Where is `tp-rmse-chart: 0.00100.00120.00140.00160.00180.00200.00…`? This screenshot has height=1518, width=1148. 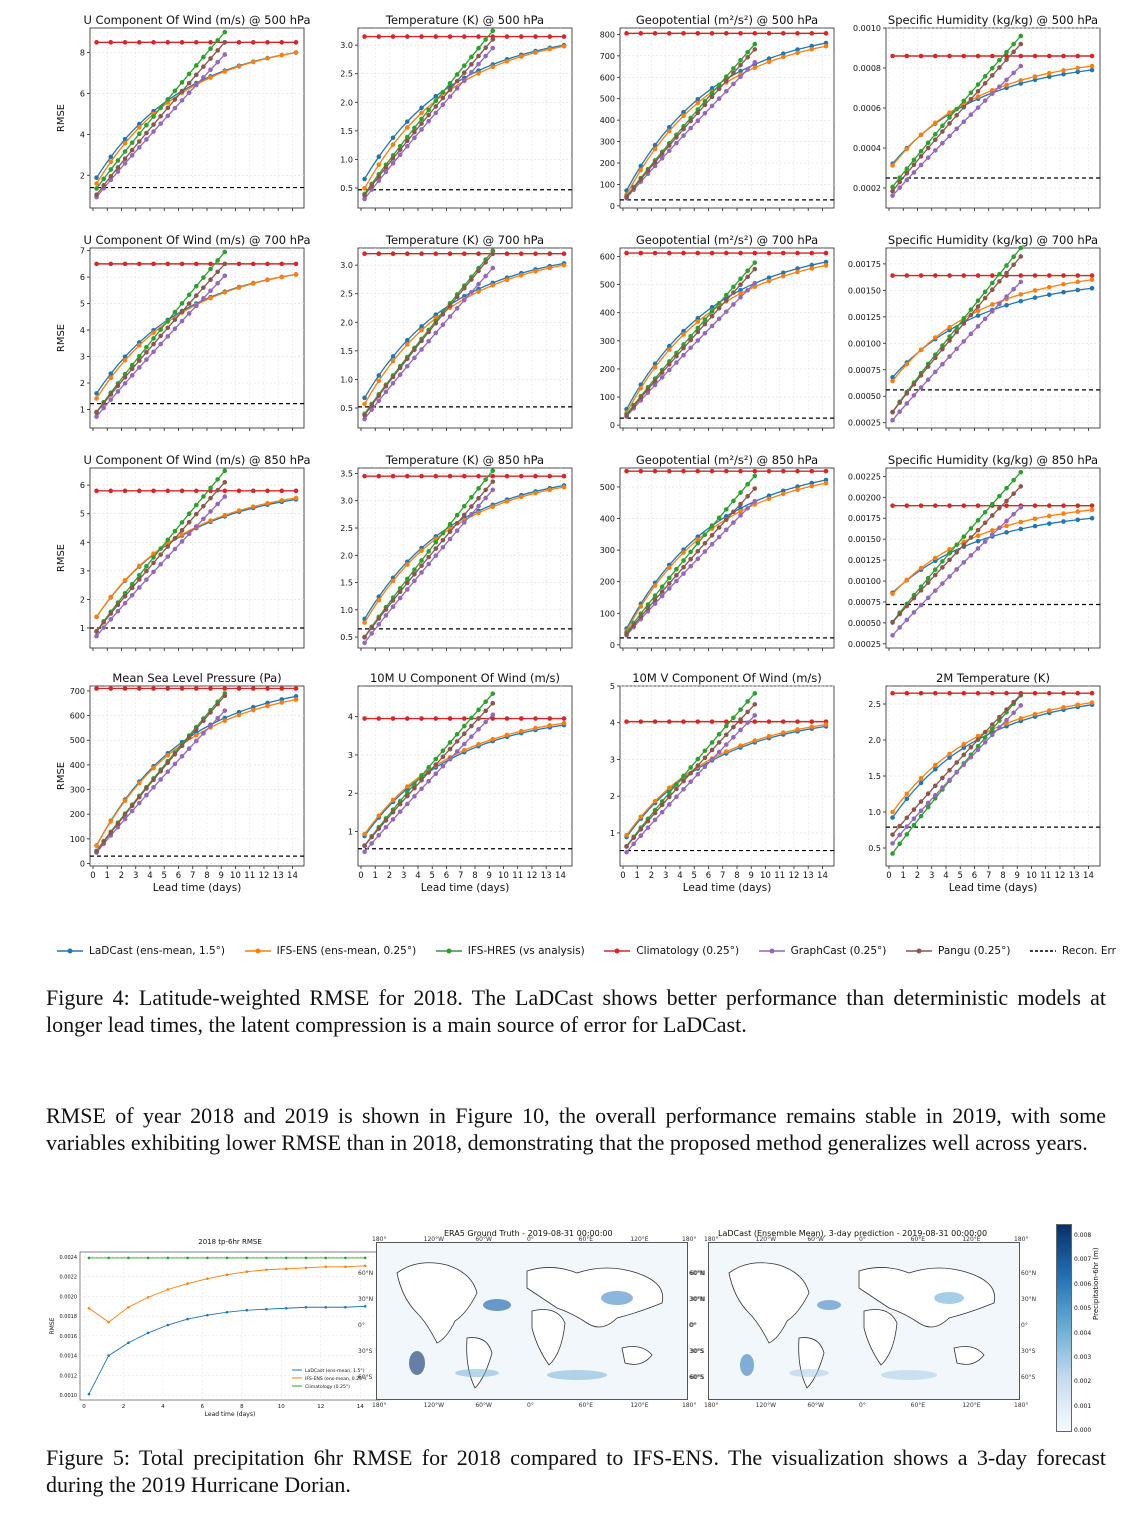 tp-rmse-chart: 0.00100.00120.00140.00160.00180.00200.00… is located at coordinates (215, 1328).